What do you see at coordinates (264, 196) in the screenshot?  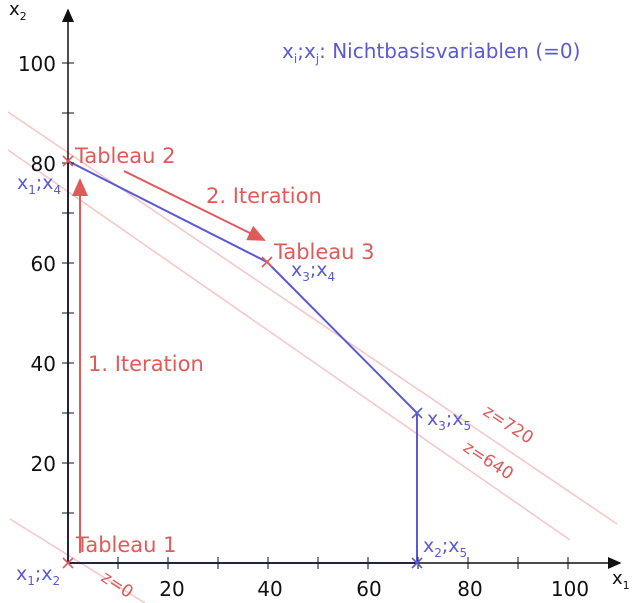 I see `iteration-2-label: 2. Iteration` at bounding box center [264, 196].